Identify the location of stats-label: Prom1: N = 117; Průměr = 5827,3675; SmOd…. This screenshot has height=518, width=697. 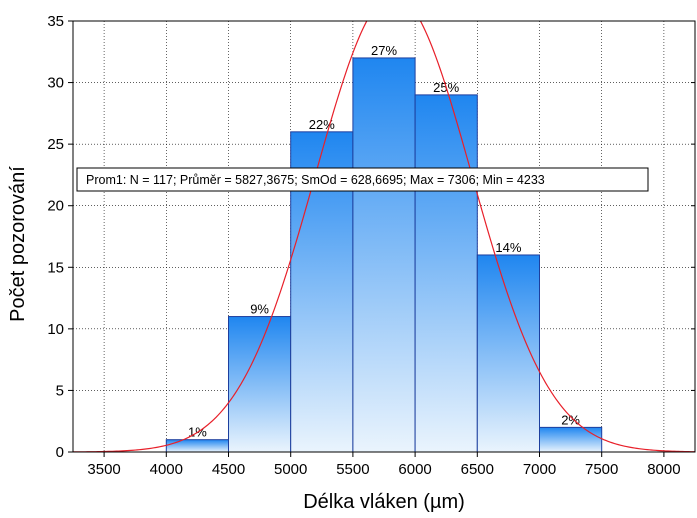
(315, 180).